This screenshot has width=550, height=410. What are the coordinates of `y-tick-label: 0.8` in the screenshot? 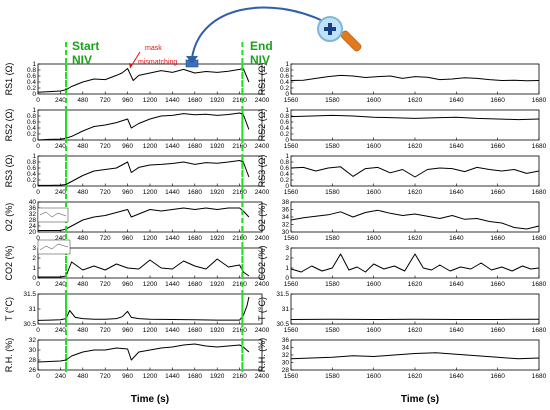 It's located at (284, 70).